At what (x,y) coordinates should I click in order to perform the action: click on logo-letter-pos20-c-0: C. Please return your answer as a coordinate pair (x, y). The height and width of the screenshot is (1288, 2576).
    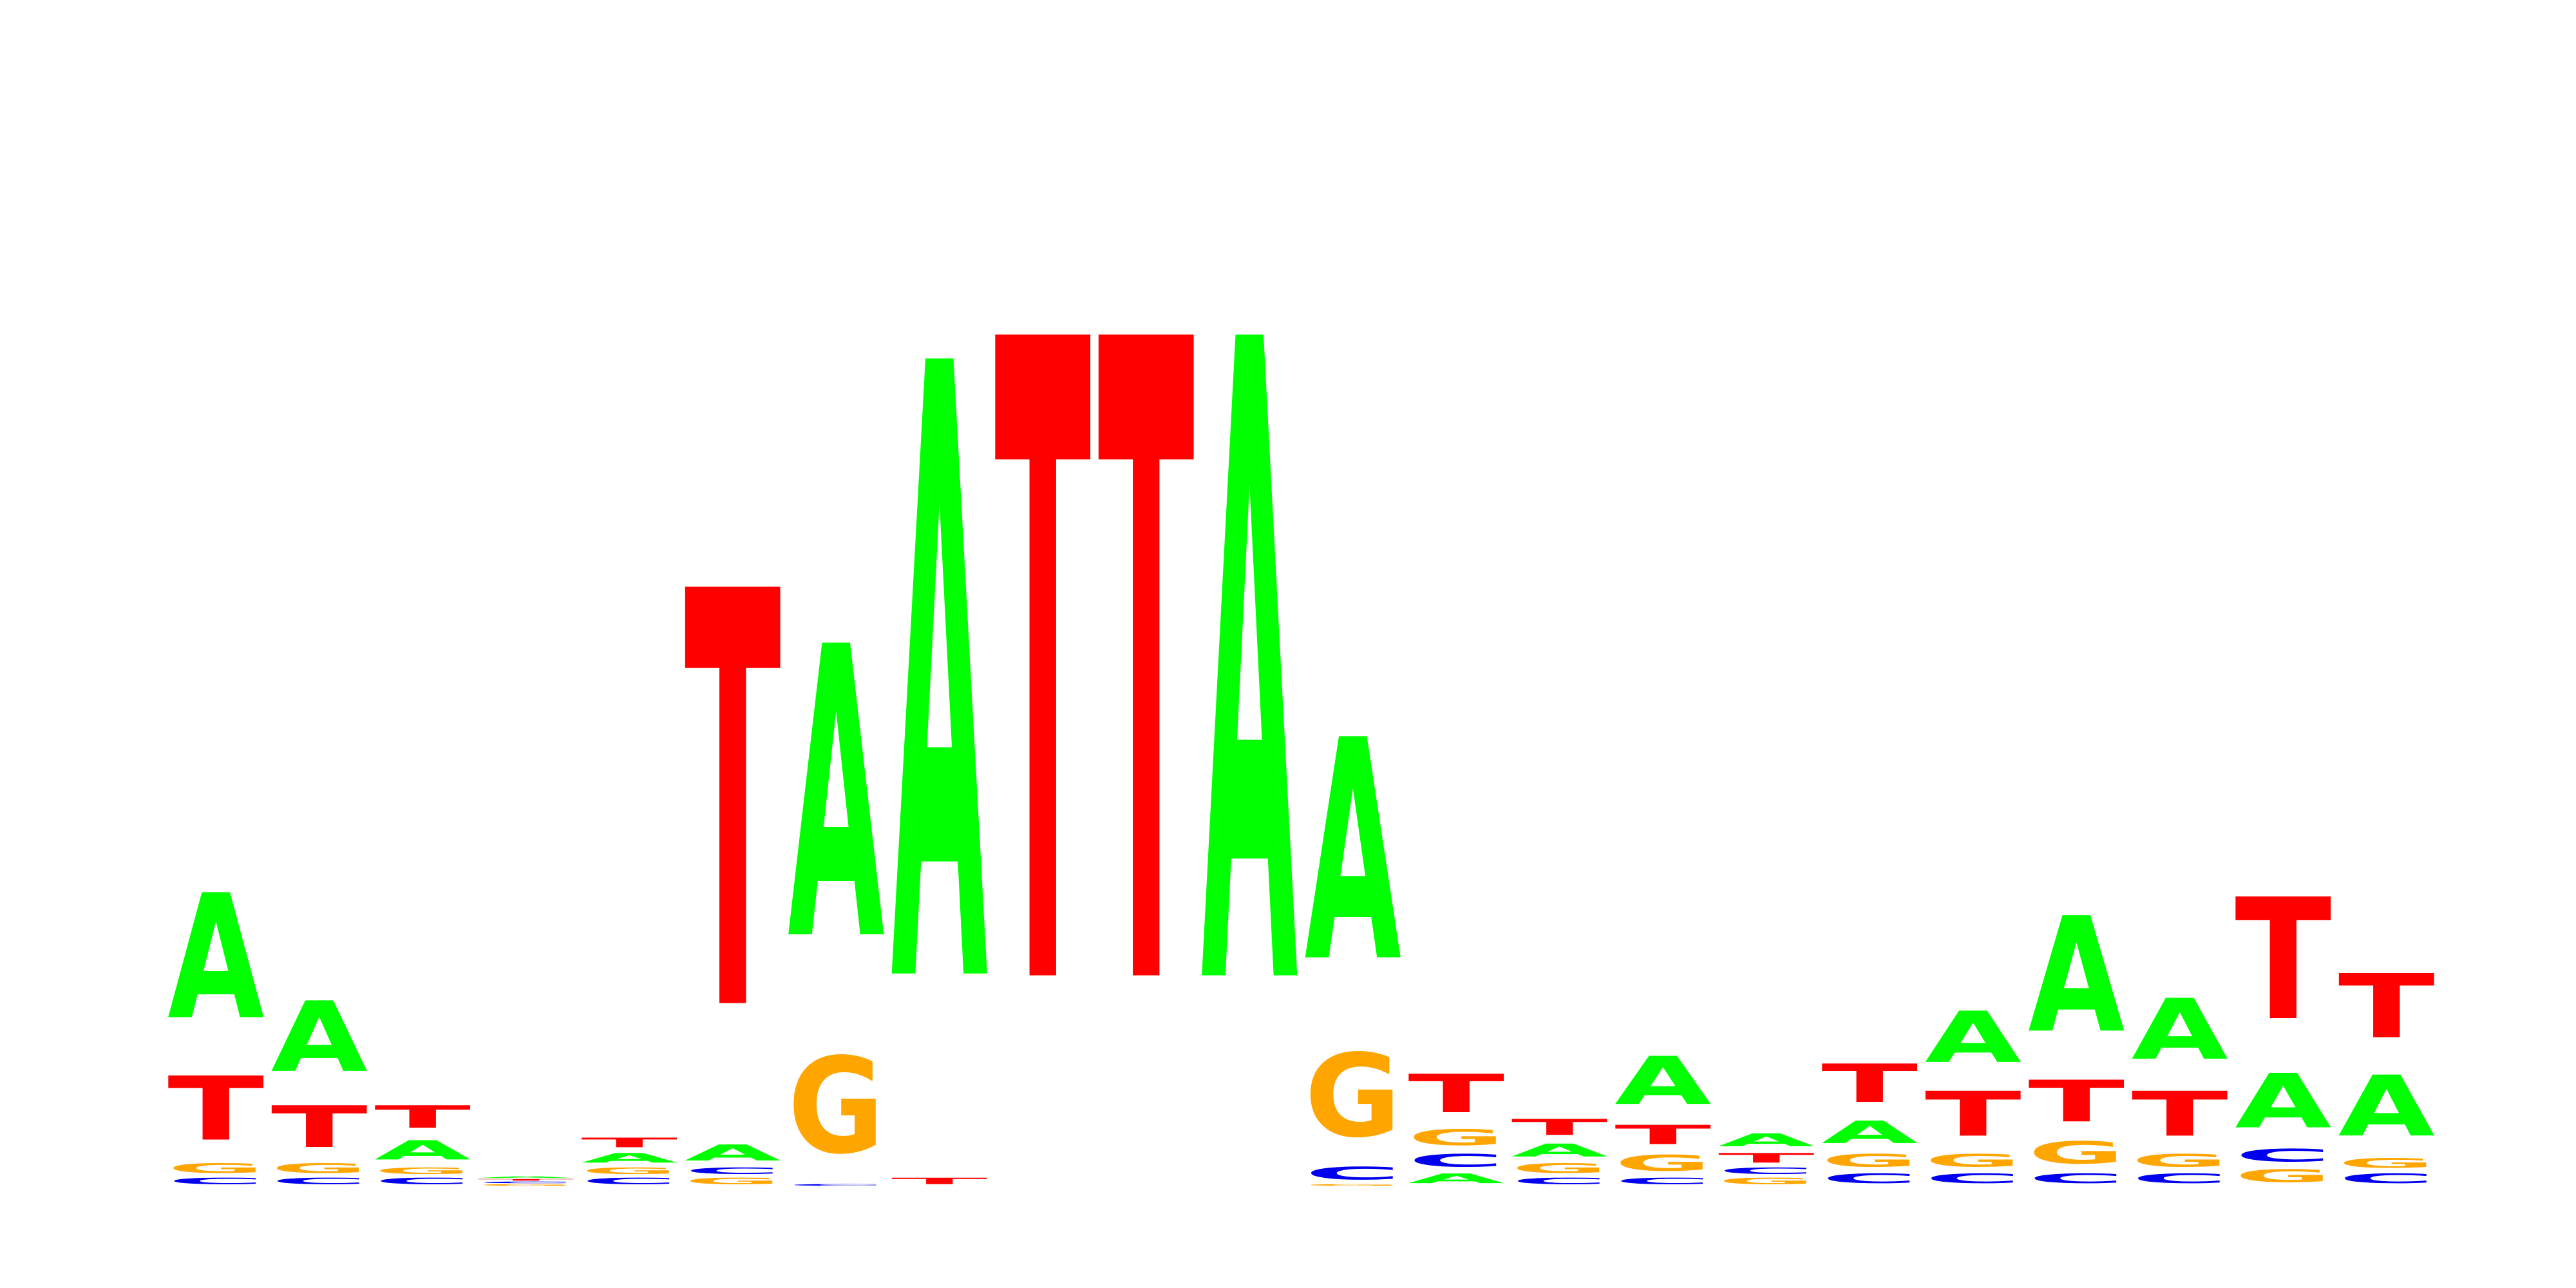
    Looking at the image, I should click on (2180, 1178).